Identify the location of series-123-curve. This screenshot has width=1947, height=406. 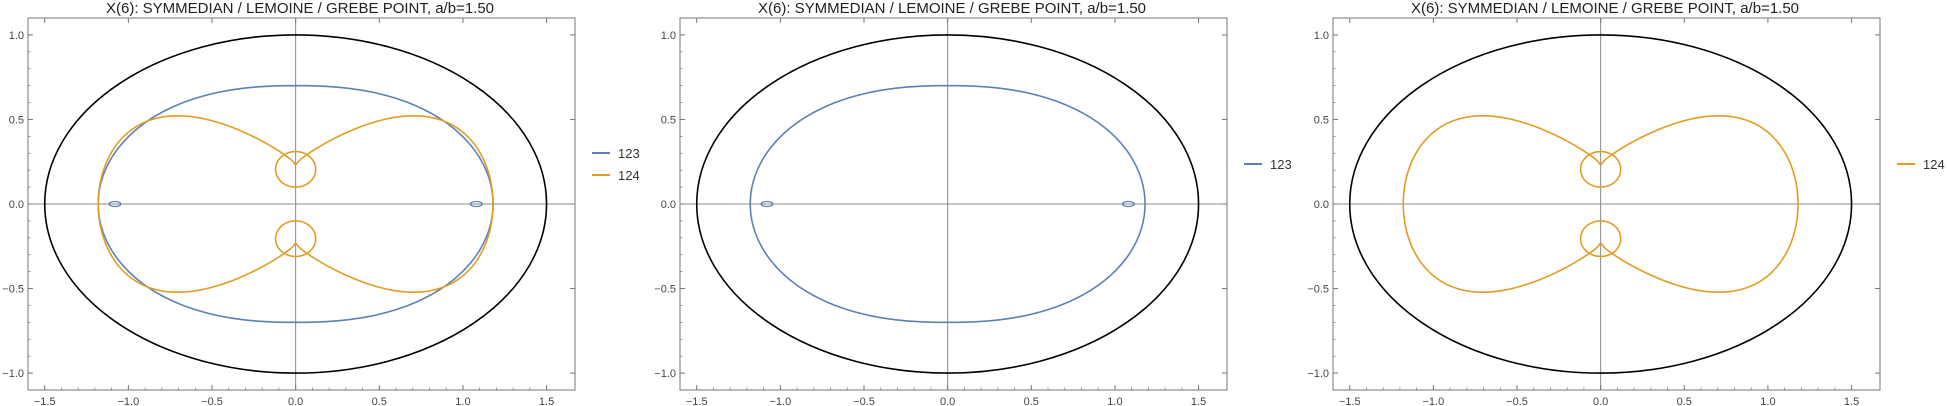
(947, 204).